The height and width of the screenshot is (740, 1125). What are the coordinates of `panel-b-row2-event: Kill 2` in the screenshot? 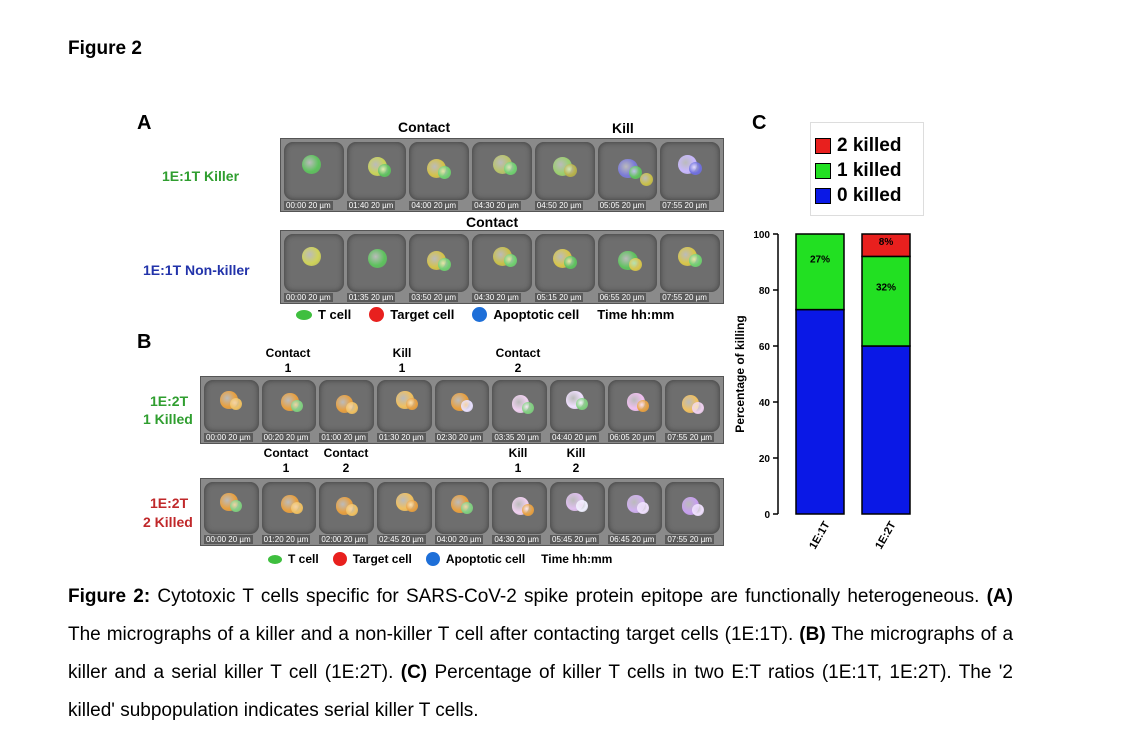 It's located at (576, 461).